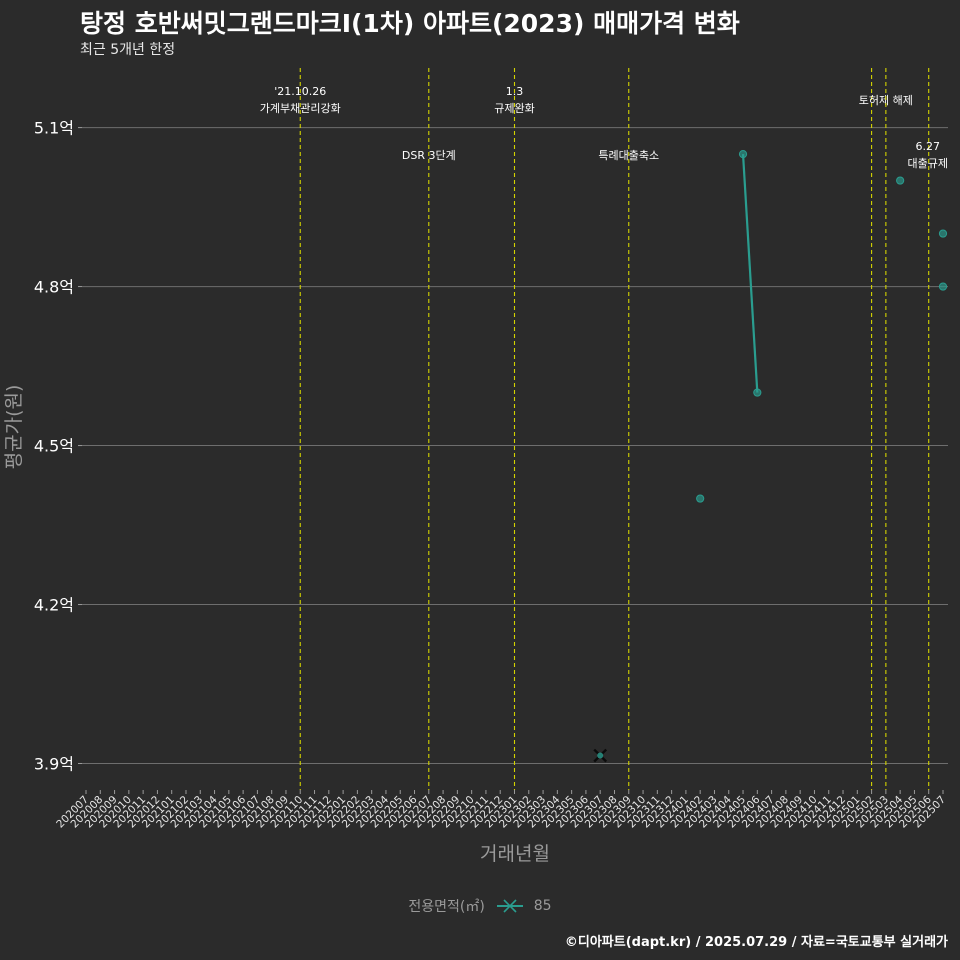  Describe the element at coordinates (515, 854) in the screenshot. I see `x-axis-title: 거래년월` at that location.